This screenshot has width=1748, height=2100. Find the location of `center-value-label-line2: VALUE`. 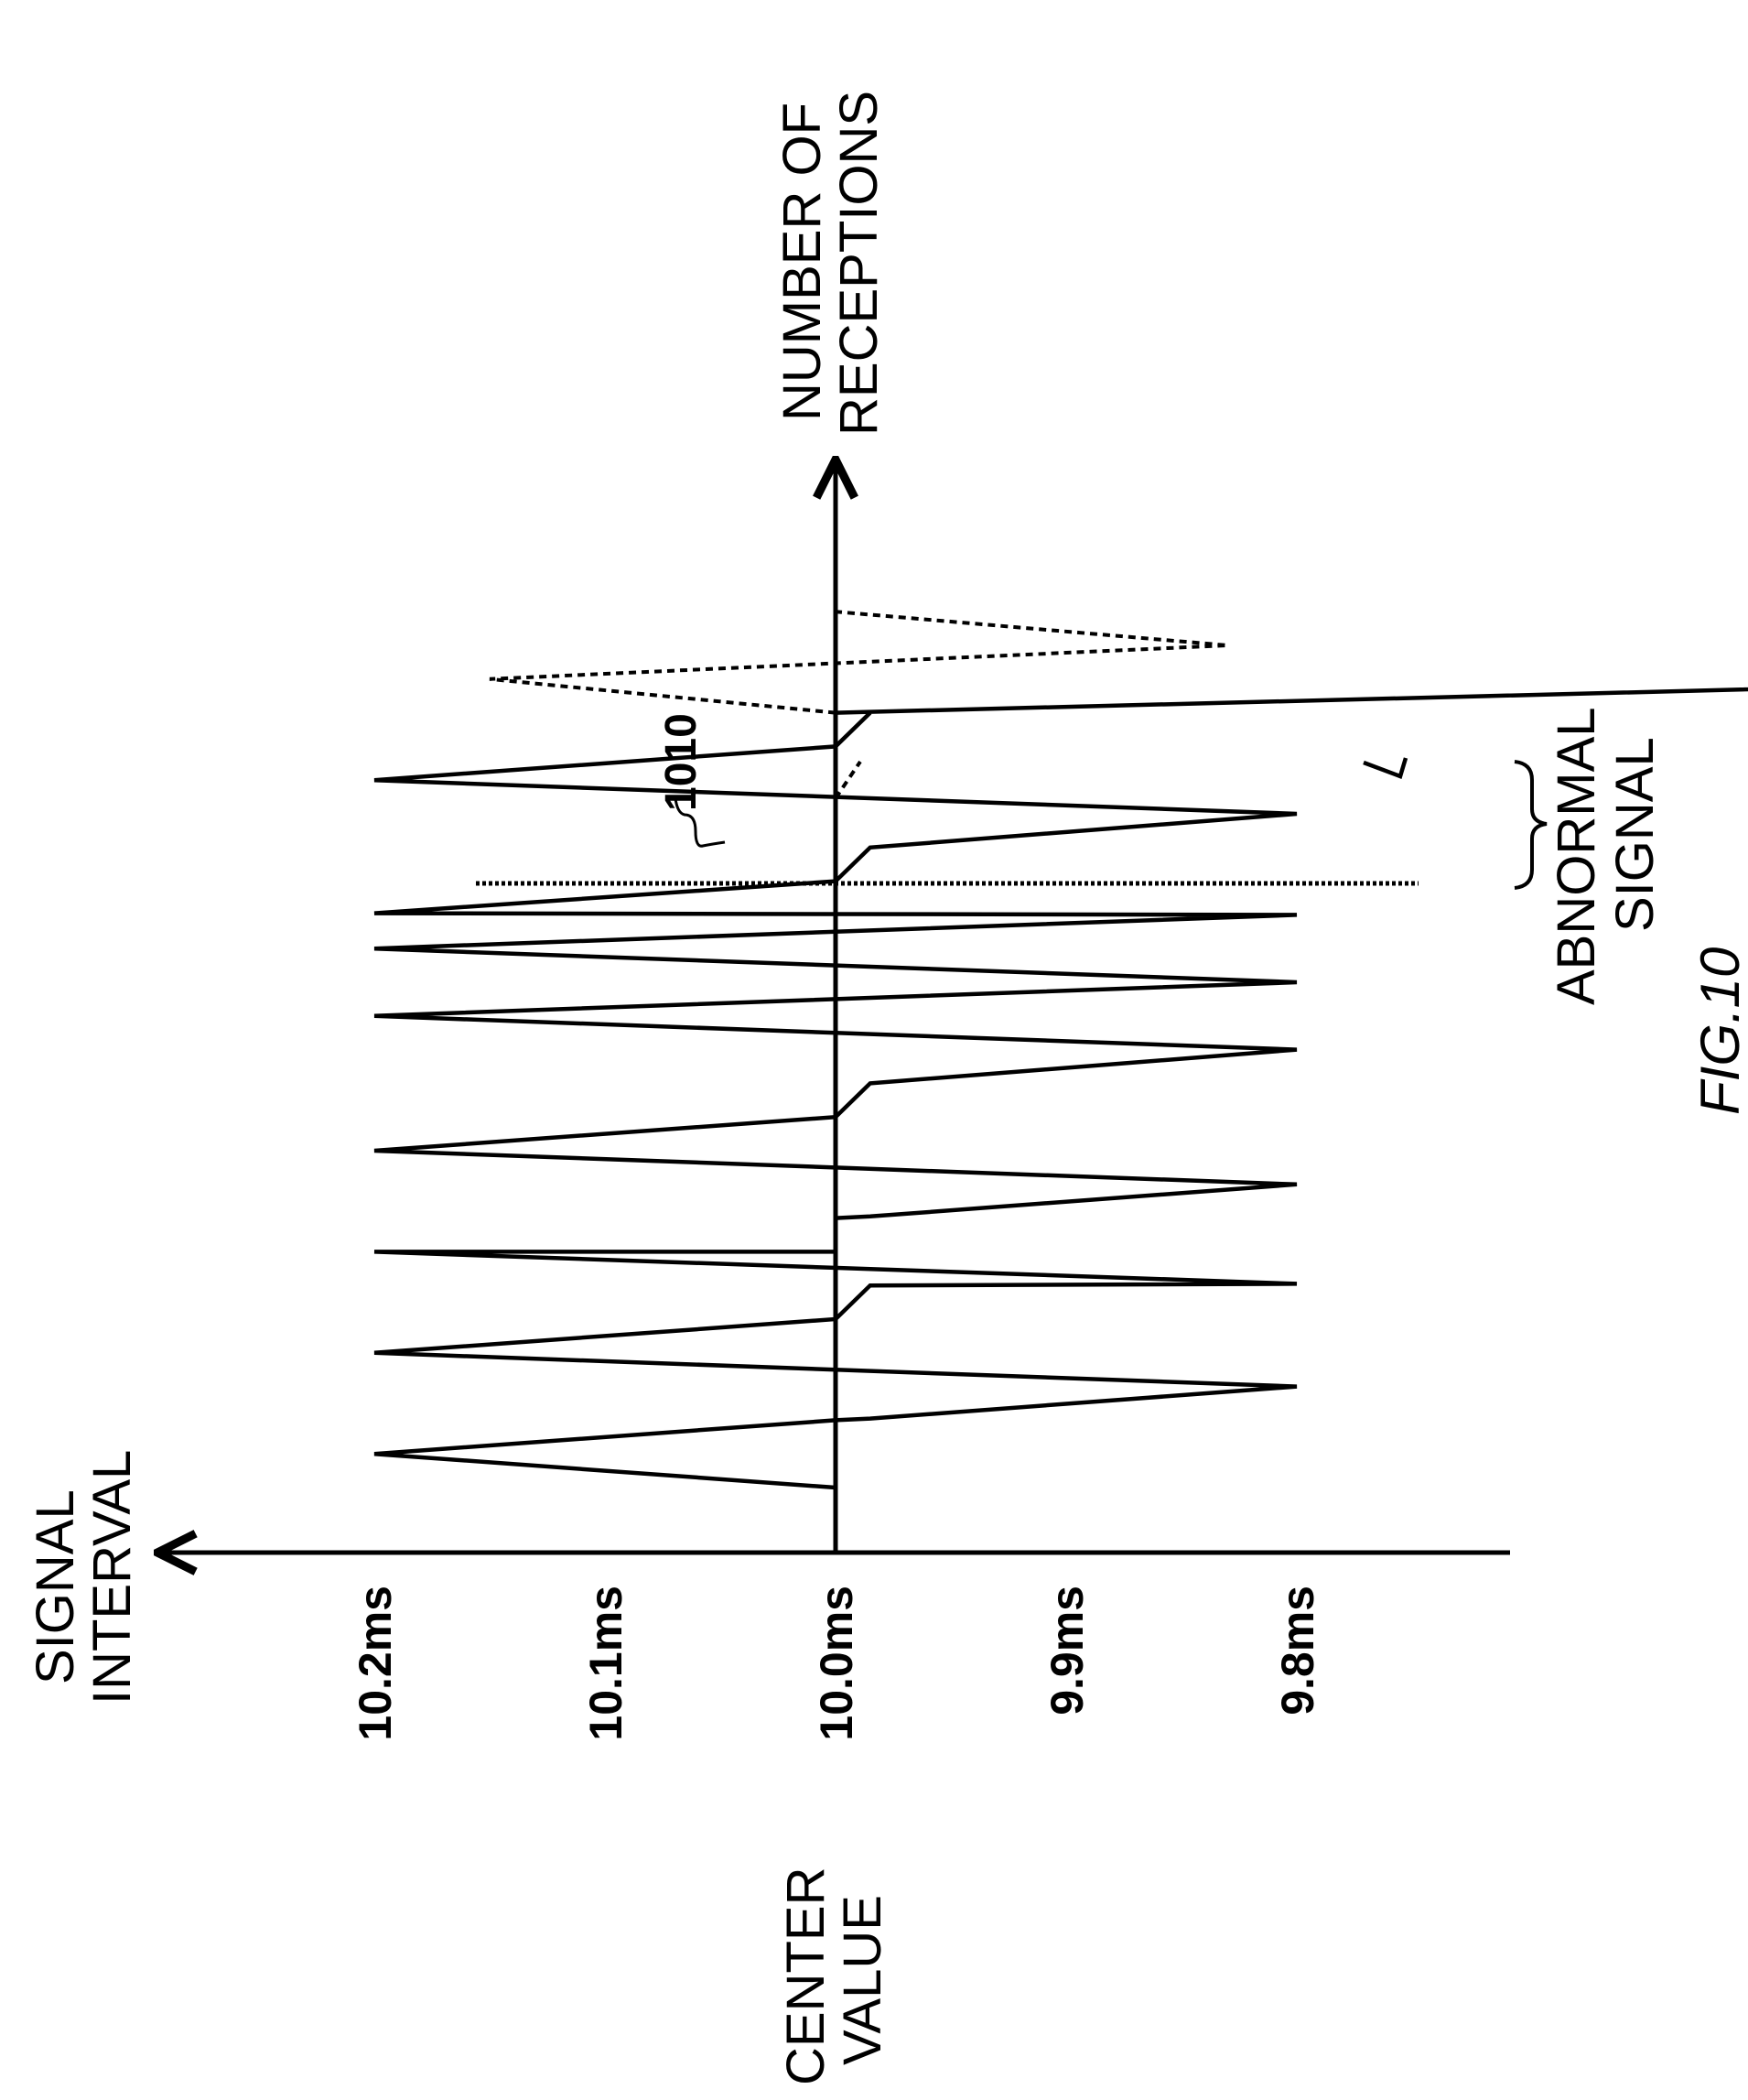

center-value-label-line2: VALUE is located at coordinates (862, 1980).